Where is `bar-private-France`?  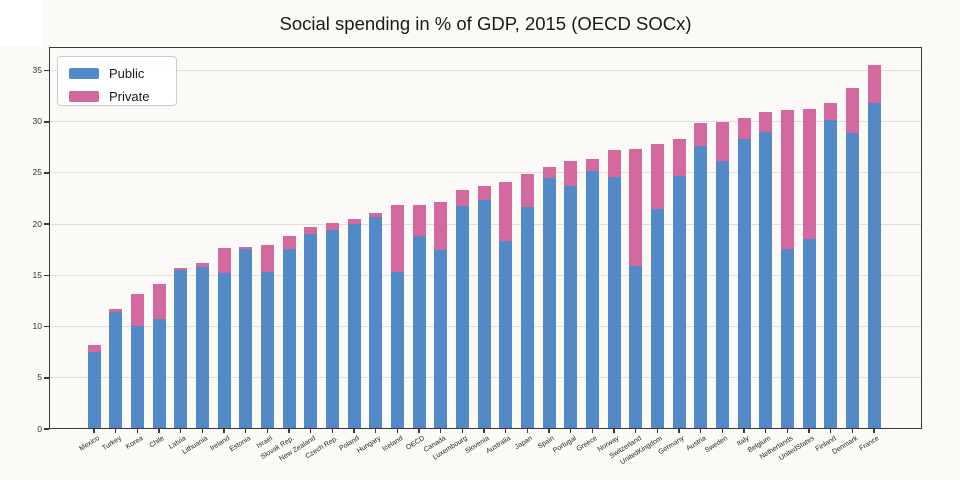 bar-private-France is located at coordinates (874, 84).